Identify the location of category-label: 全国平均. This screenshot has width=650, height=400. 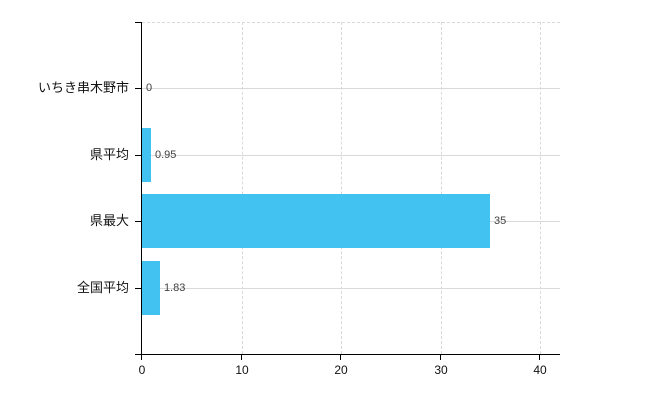
(102, 287).